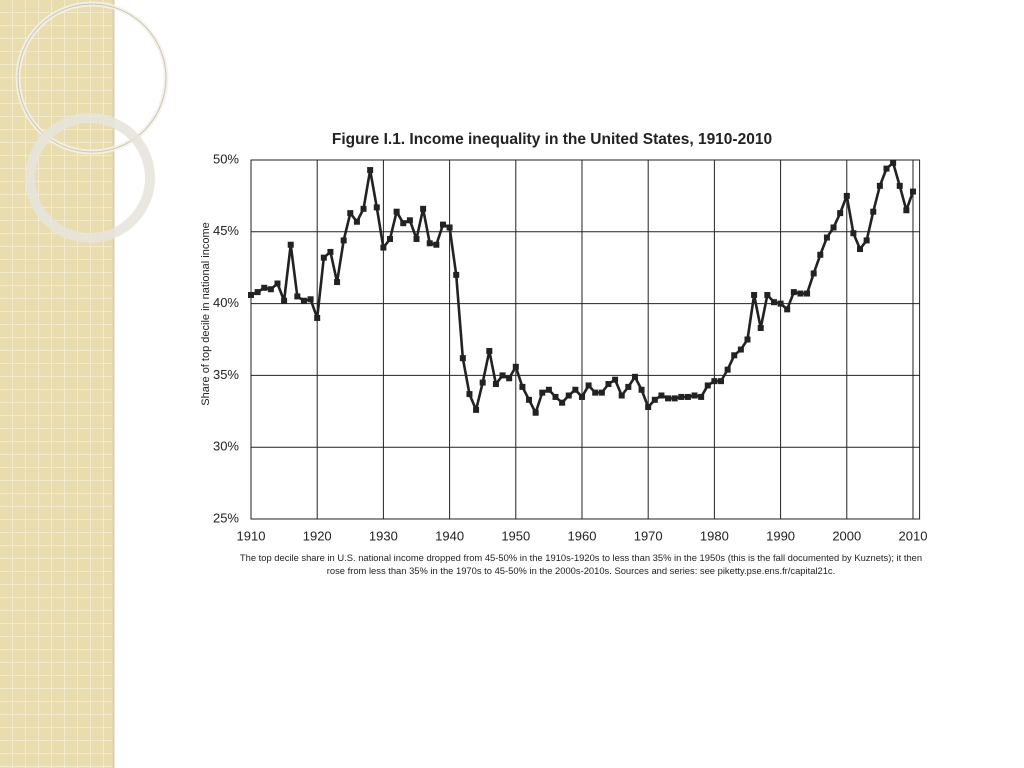 This screenshot has width=1024, height=768. What do you see at coordinates (226, 302) in the screenshot?
I see `y-tick-label: 40%` at bounding box center [226, 302].